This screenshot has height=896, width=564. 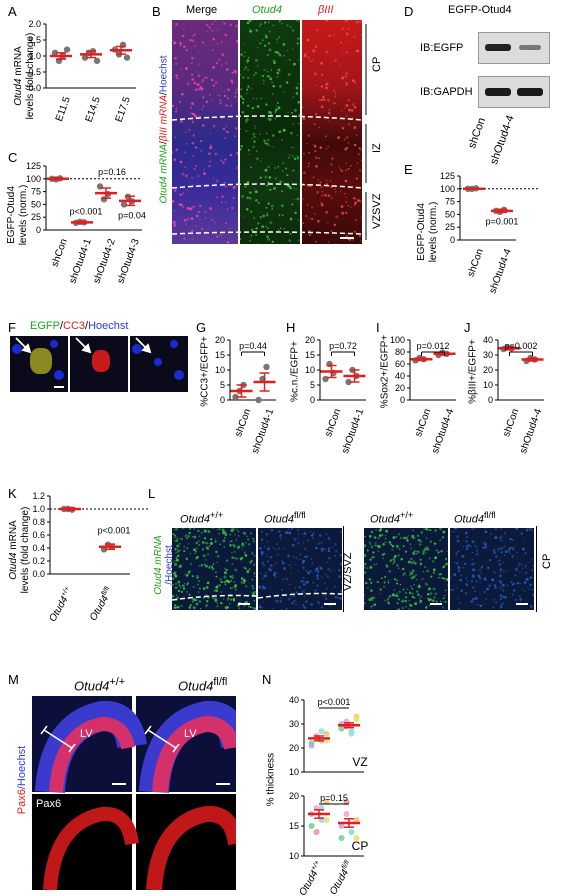 I want to click on n-vz-data-point, so click(x=341, y=728).